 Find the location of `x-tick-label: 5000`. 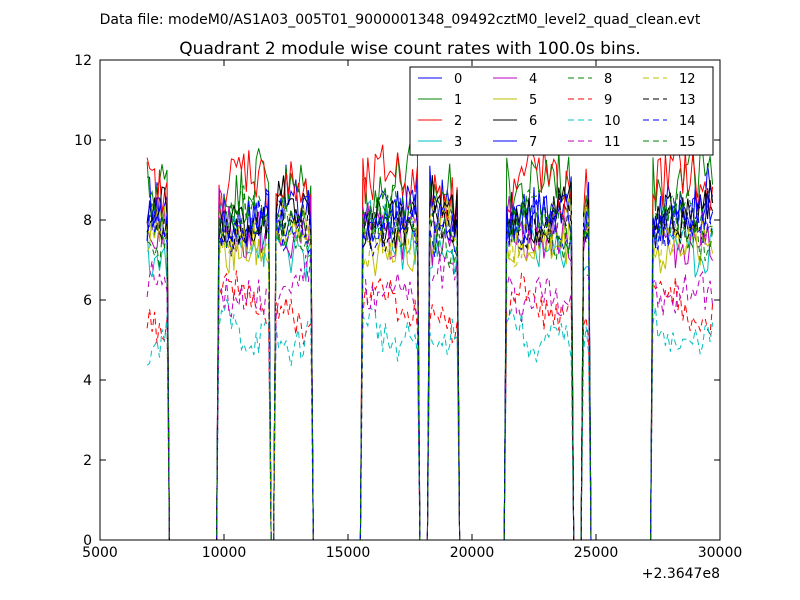

x-tick-label: 5000 is located at coordinates (100, 553).